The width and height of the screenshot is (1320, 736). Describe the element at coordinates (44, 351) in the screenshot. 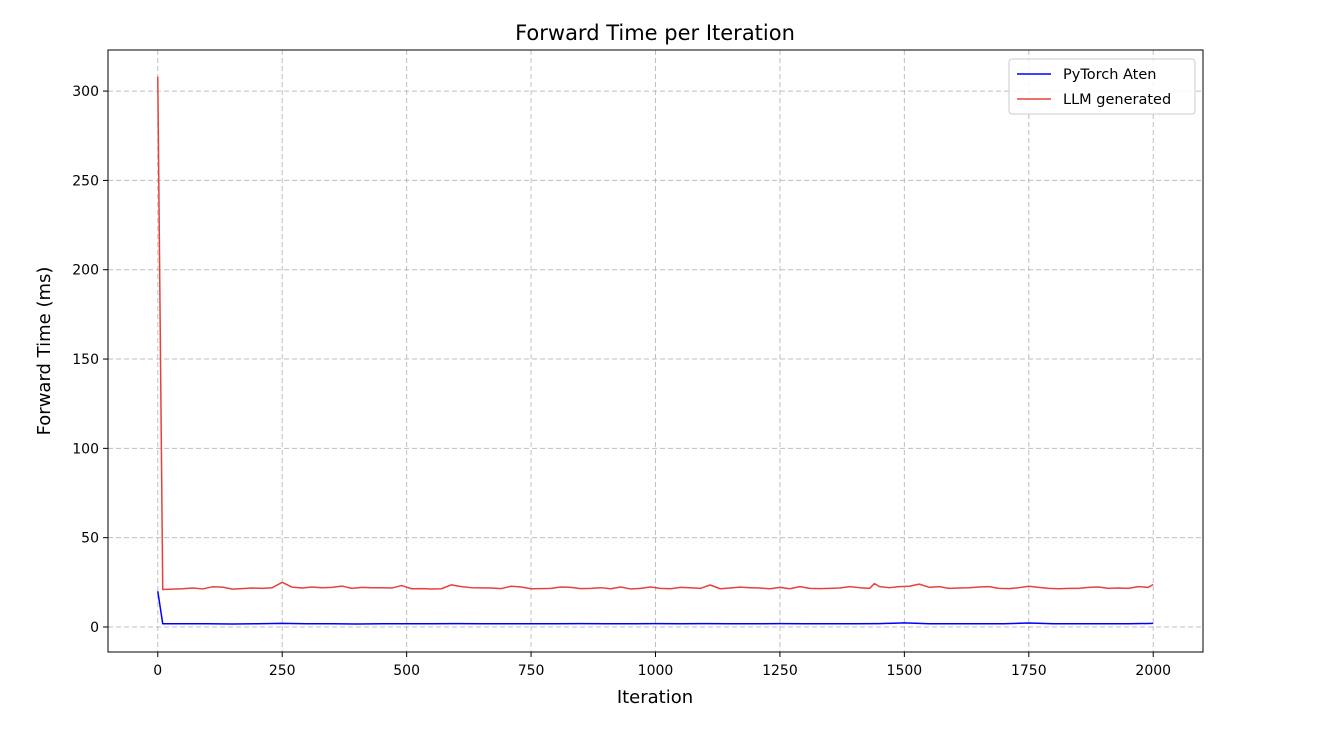

I see `y-axis-label: Forward Time (ms)` at that location.